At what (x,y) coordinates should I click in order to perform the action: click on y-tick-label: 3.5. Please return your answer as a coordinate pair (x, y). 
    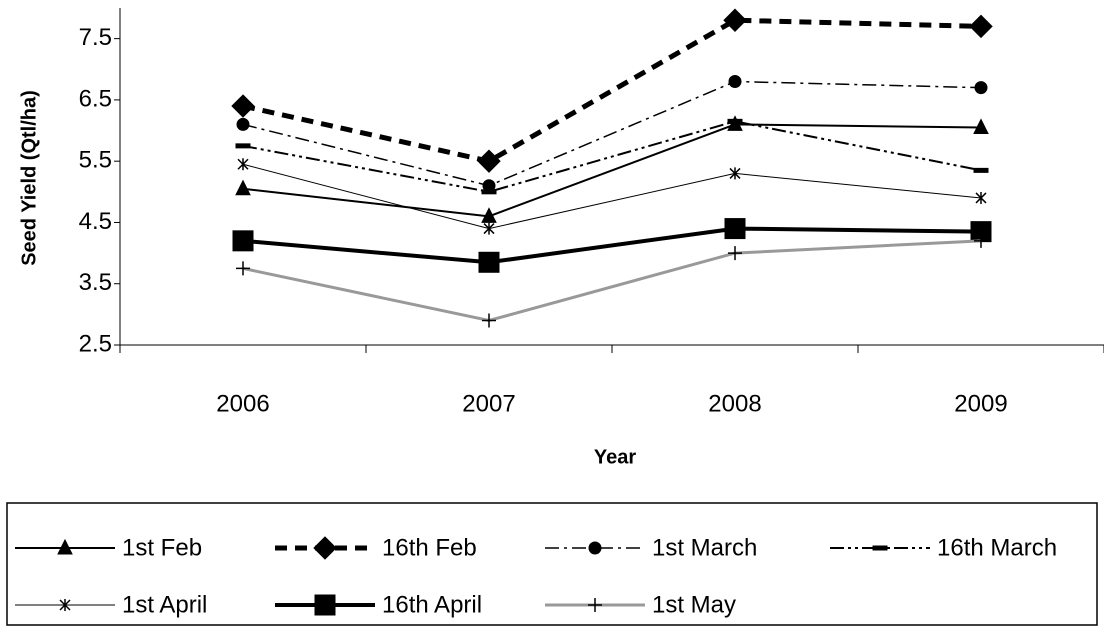
    Looking at the image, I should click on (95, 282).